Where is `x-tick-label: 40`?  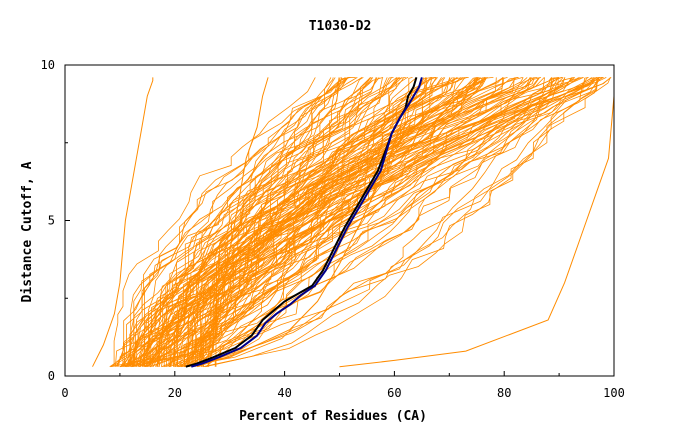
x-tick-label: 40 is located at coordinates (284, 393).